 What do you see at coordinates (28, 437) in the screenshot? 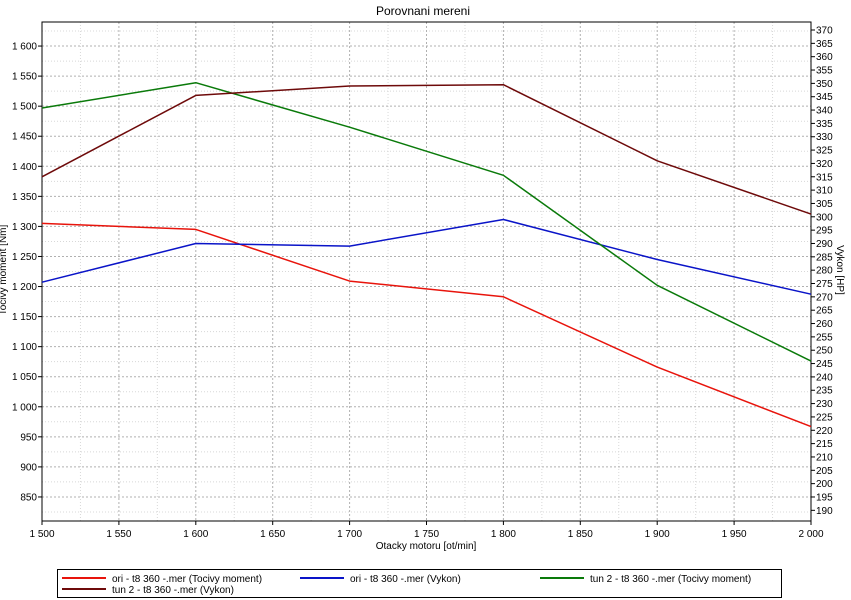
I see `y-left-tick-label: 950` at bounding box center [28, 437].